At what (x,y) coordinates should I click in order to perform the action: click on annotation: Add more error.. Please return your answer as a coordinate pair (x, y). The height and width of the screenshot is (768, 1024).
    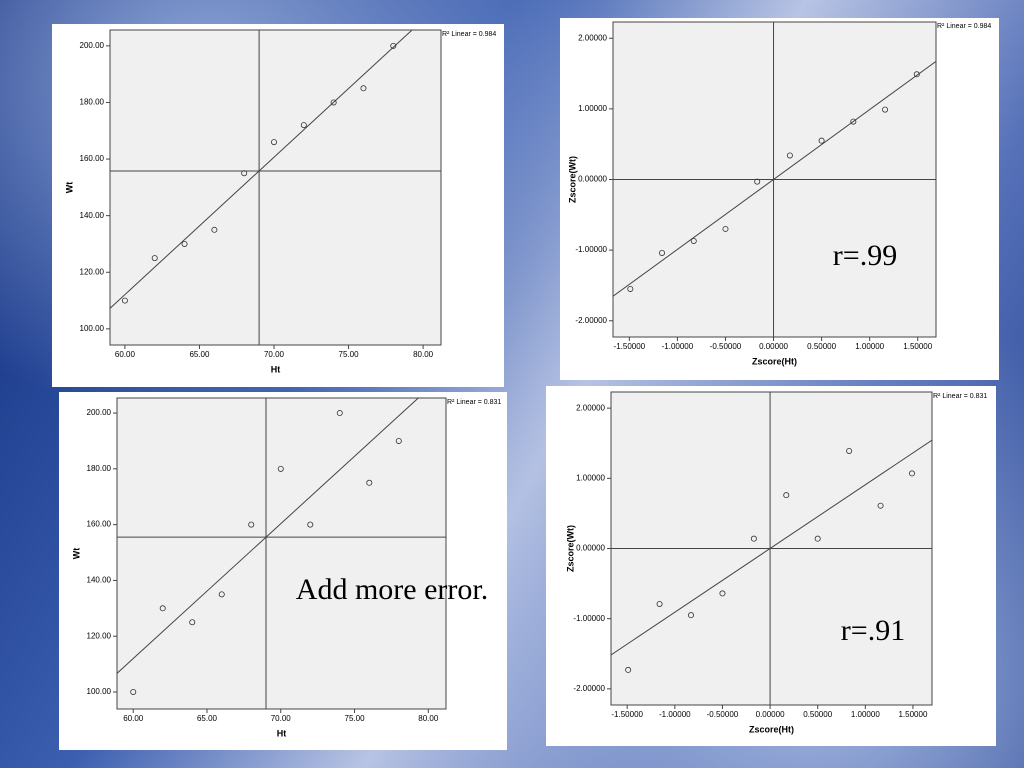
    Looking at the image, I should click on (392, 589).